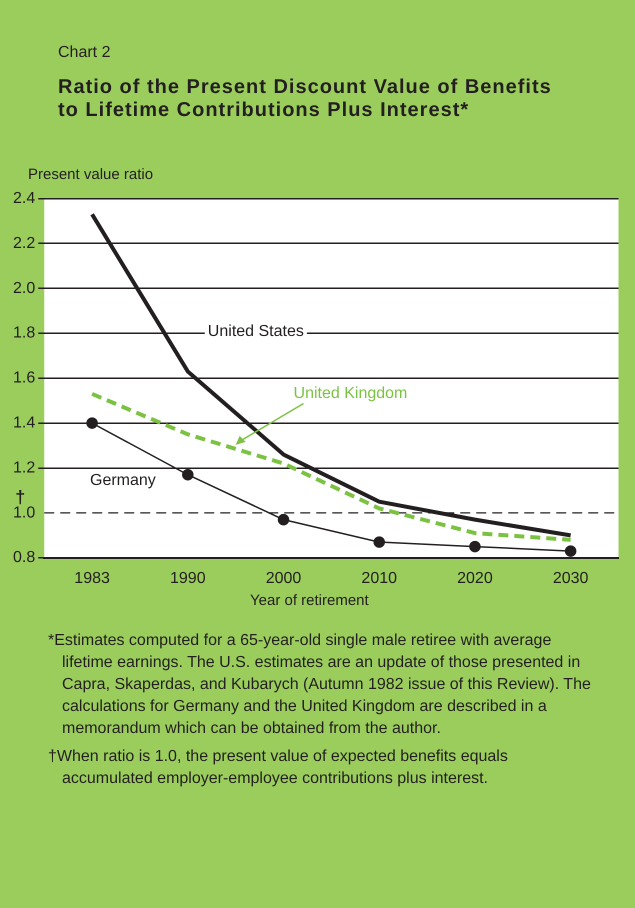 This screenshot has width=635, height=908. I want to click on x-tick-label: 2010, so click(379, 578).